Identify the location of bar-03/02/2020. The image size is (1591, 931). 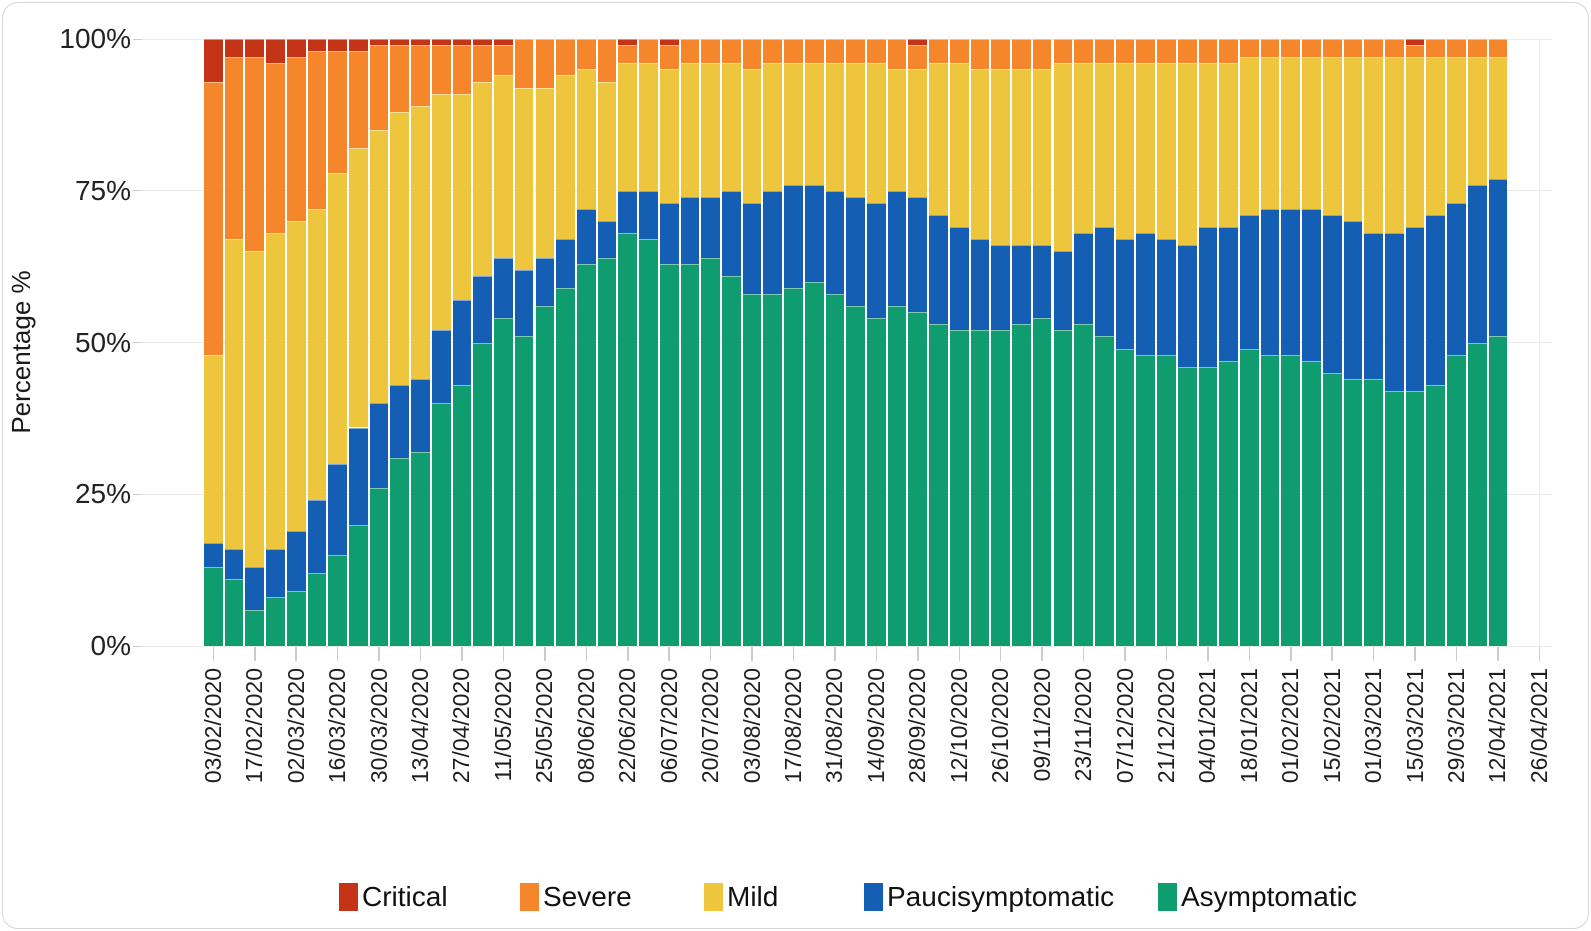
(213, 342).